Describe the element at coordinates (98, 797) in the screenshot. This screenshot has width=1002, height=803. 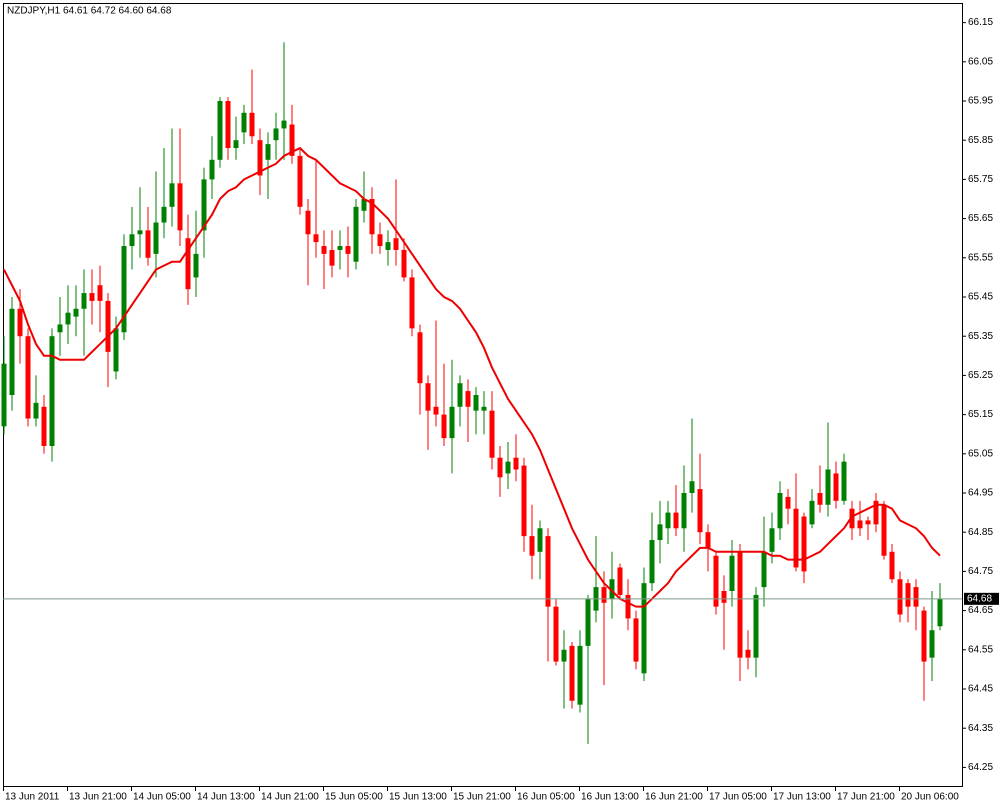
I see `x-tick-label: 13 Jun 21:00` at that location.